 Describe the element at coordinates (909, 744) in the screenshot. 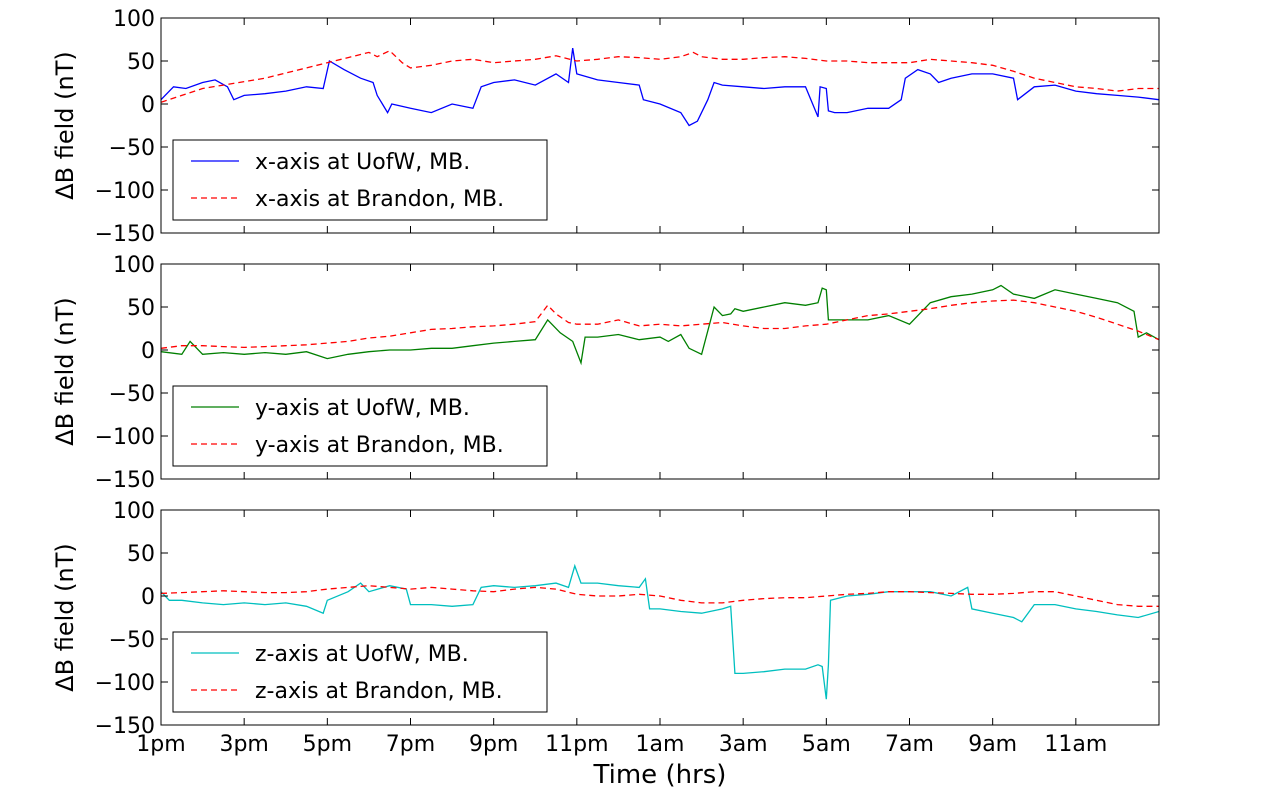

I see `x-tick-label: 7am` at that location.